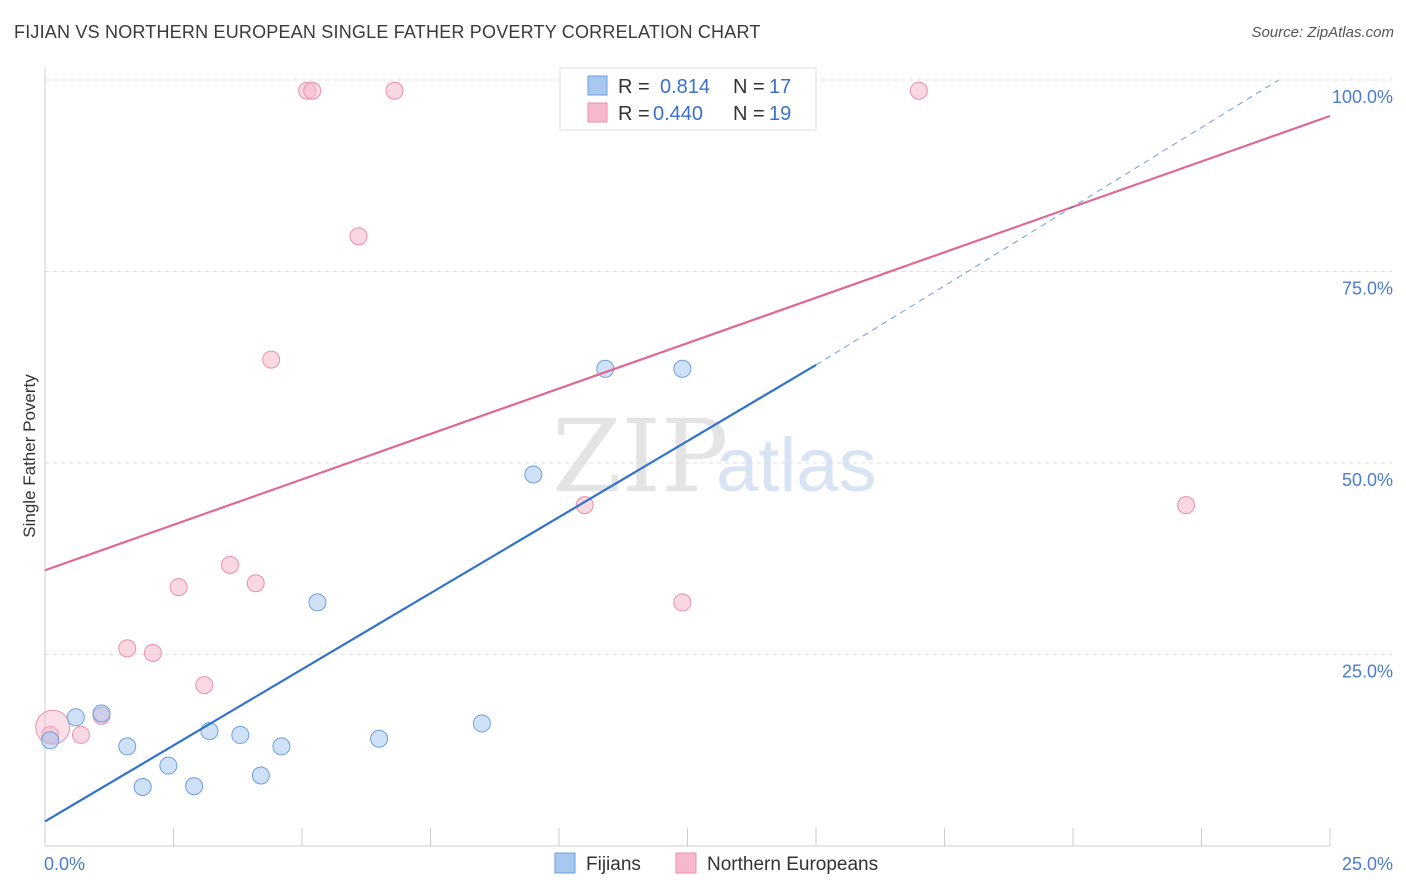  Describe the element at coordinates (796, 465) in the screenshot. I see `watermark-atlas: atlas` at that location.